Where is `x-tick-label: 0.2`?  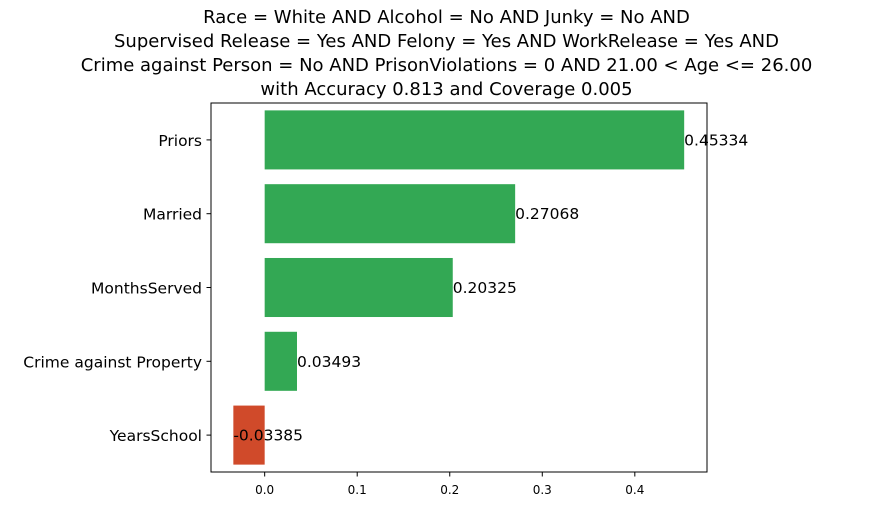 x-tick-label: 0.2 is located at coordinates (449, 490).